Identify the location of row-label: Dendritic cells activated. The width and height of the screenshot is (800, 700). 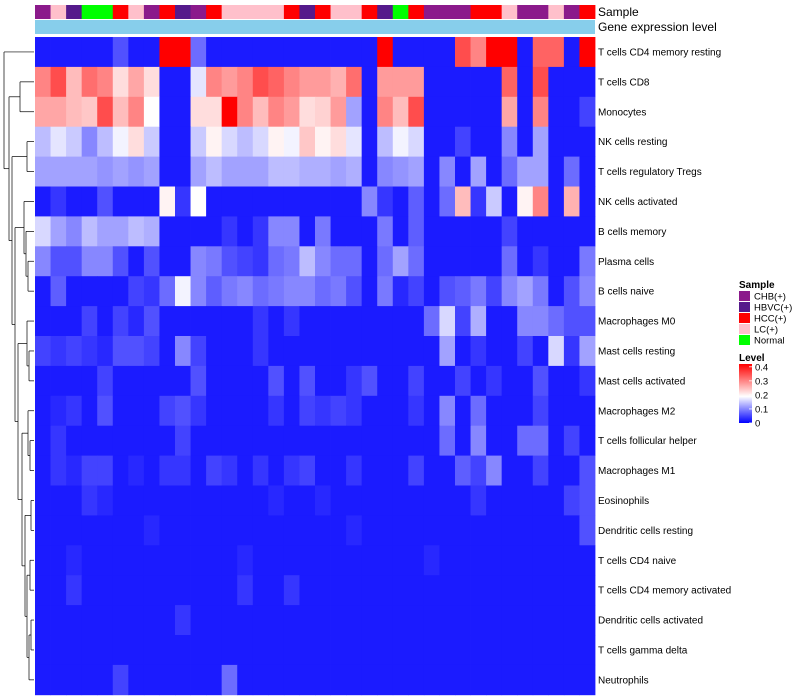
(650, 621).